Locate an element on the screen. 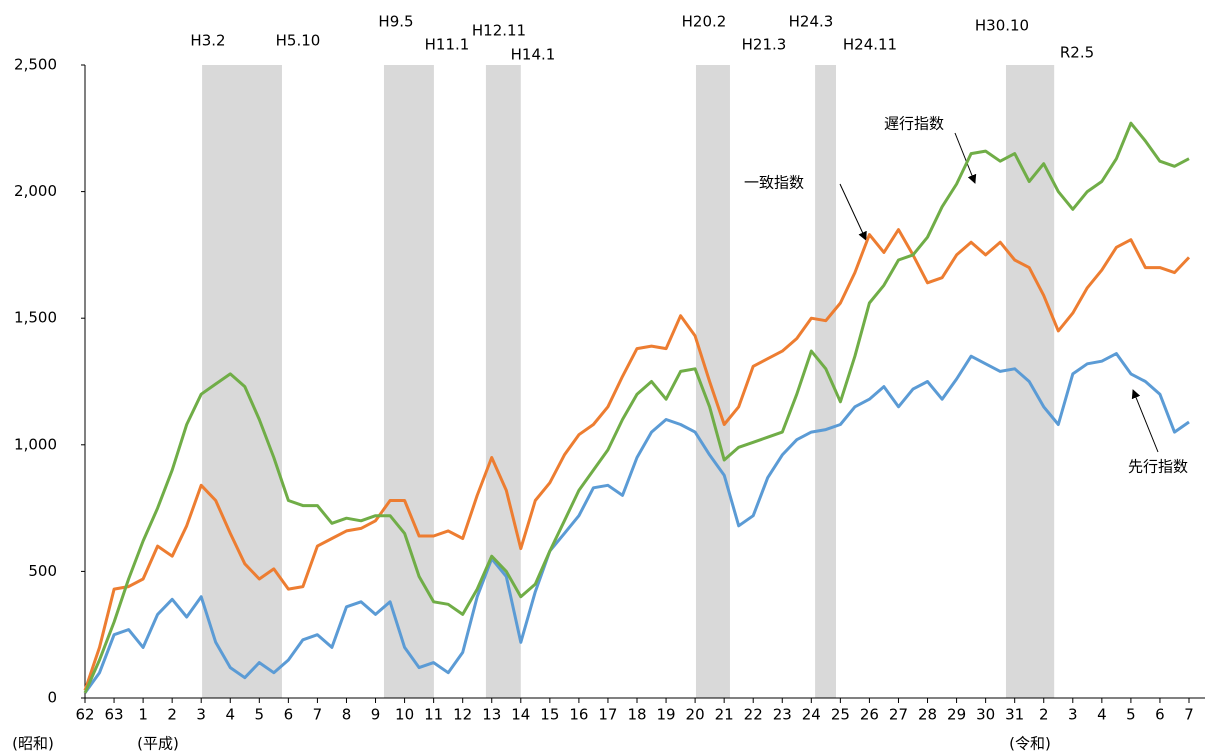  x-tick-label: 30 is located at coordinates (985, 715).